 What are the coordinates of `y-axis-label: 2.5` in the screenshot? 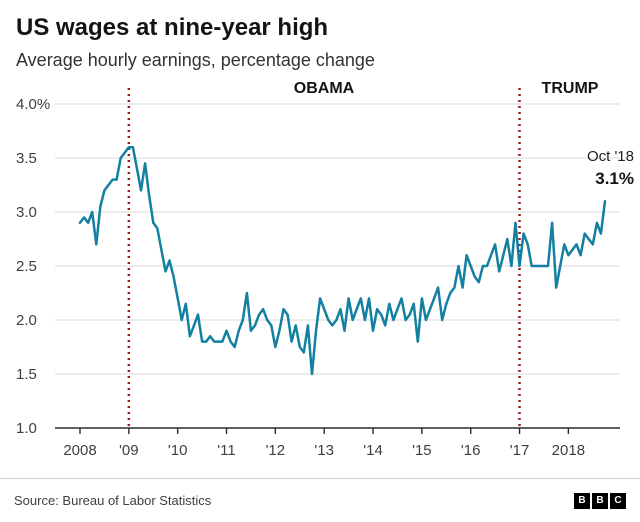 It's located at (26, 266).